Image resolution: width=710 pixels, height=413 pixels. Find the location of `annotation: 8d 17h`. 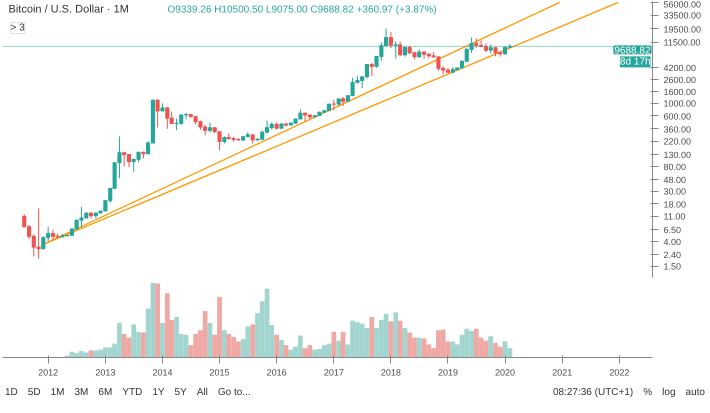

annotation: 8d 17h is located at coordinates (635, 62).